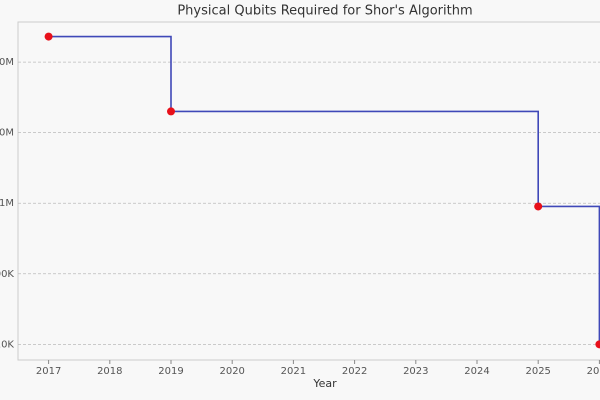 This screenshot has height=400, width=600. Describe the element at coordinates (7, 344) in the screenshot. I see `y-tick-label: 10K` at that location.